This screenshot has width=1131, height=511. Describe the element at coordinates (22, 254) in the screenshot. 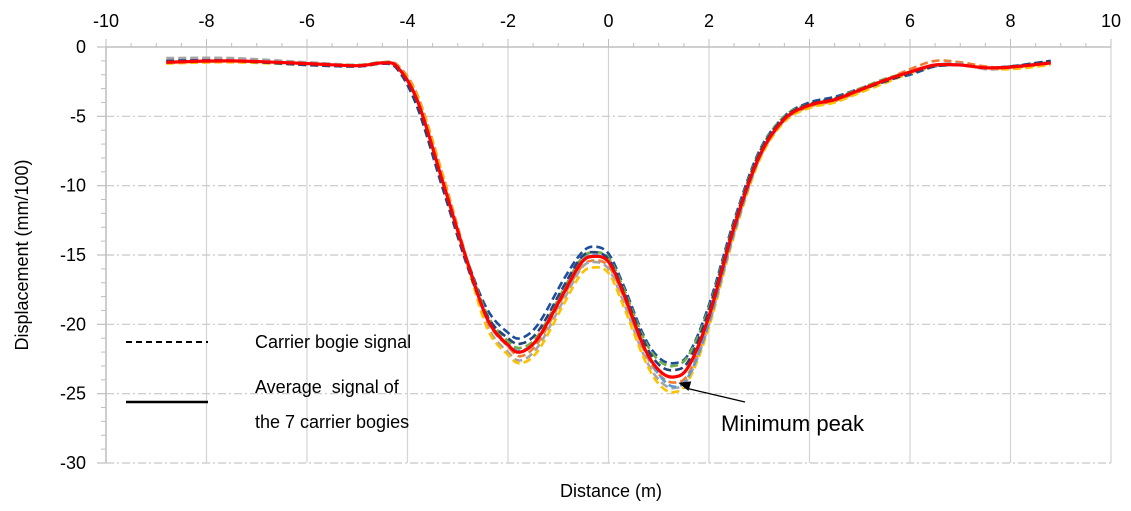

I see `y-axis-label: Displacement (mm/100)` at that location.